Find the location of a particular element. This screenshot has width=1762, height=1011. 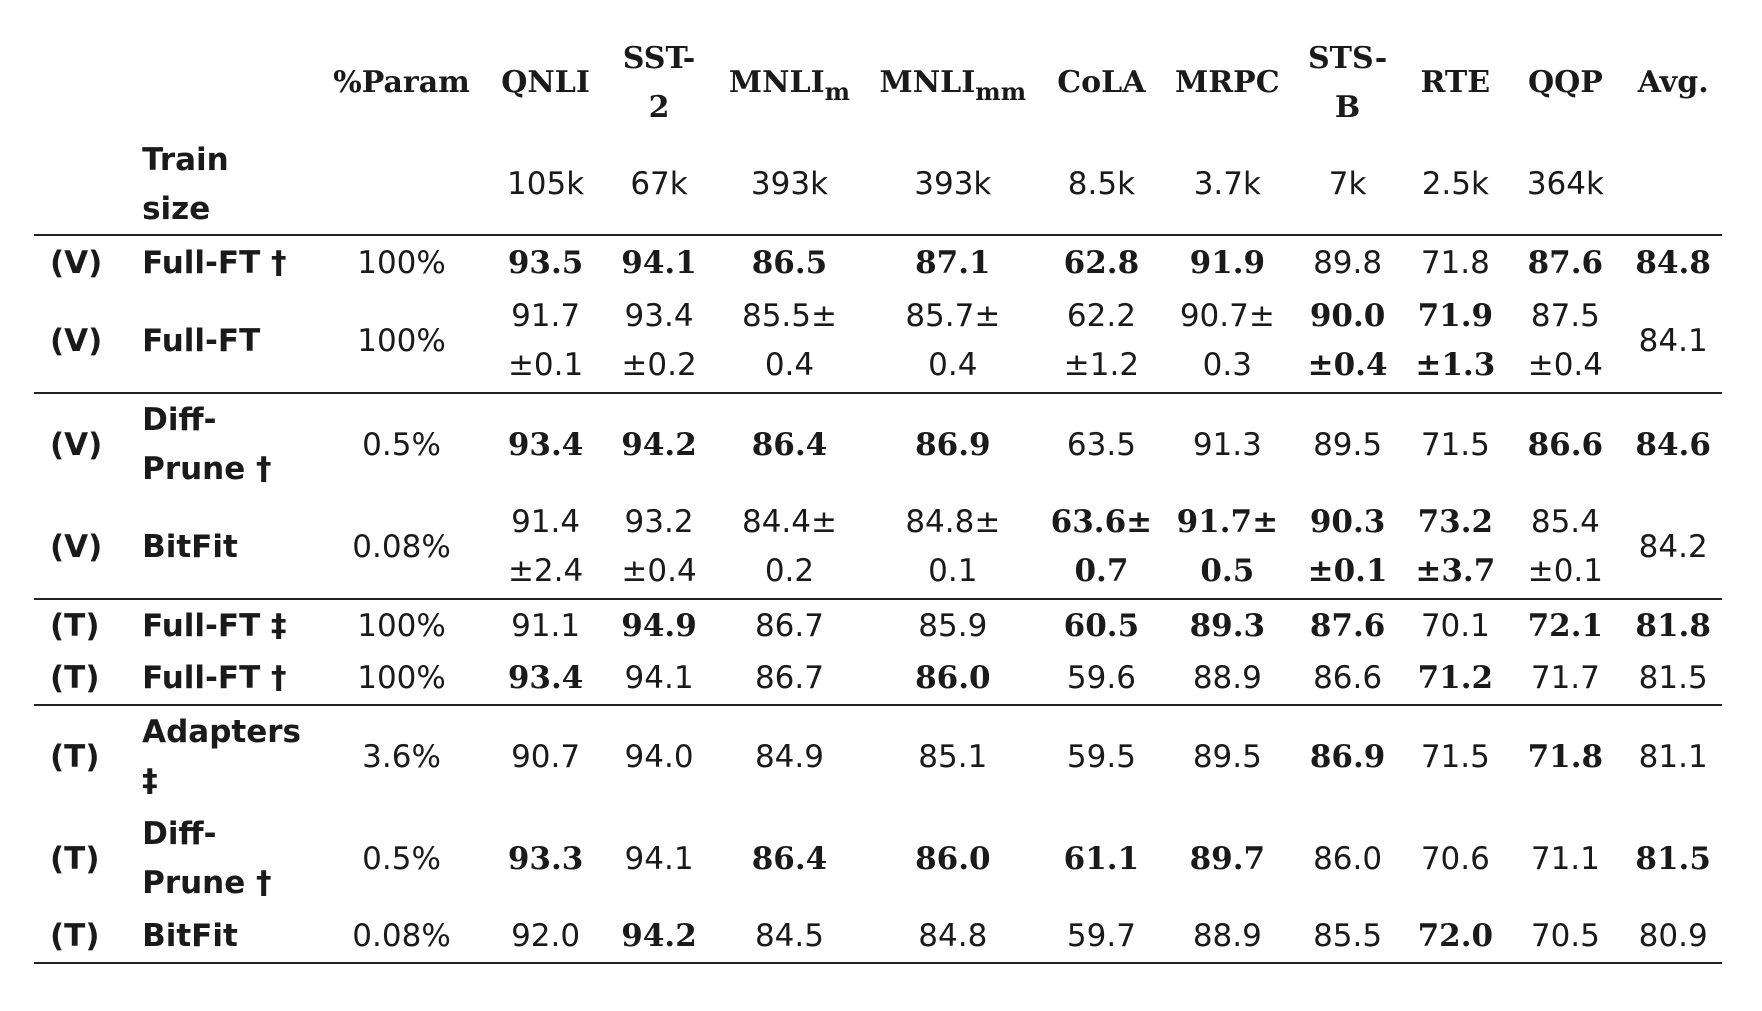

cell-qnli: 90.7 is located at coordinates (545, 756).